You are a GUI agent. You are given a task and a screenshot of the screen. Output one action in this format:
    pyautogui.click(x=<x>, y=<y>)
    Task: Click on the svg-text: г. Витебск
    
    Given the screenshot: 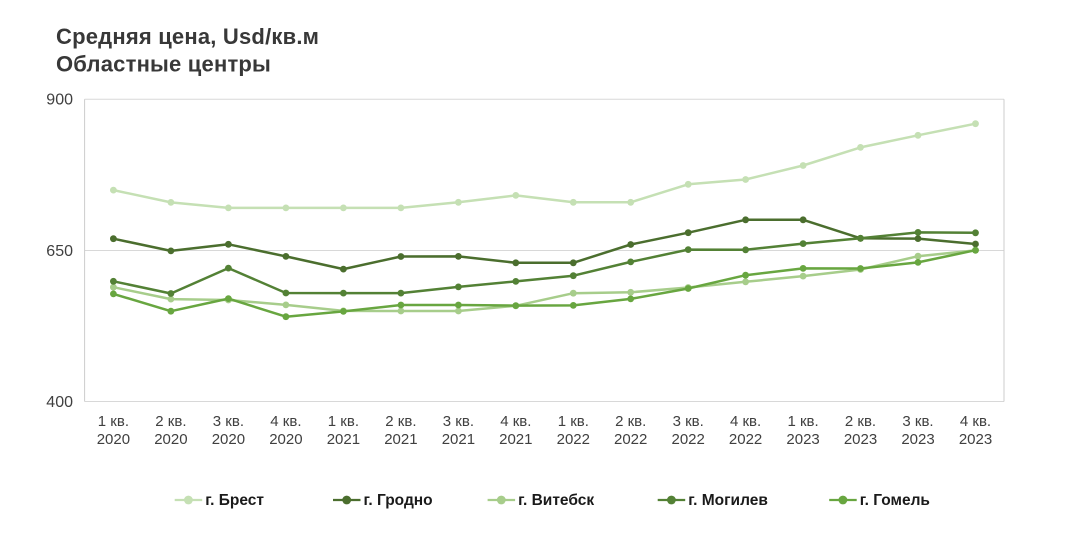 What is the action you would take?
    pyautogui.click(x=556, y=500)
    